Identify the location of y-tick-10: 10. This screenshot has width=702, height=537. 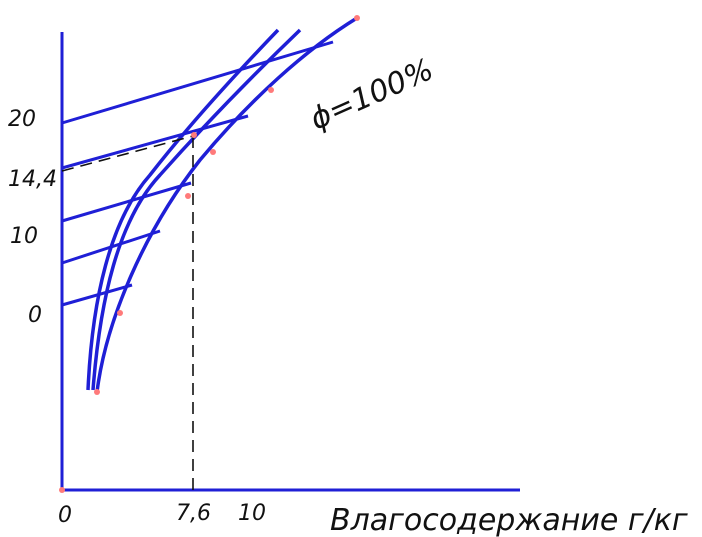
(24, 236).